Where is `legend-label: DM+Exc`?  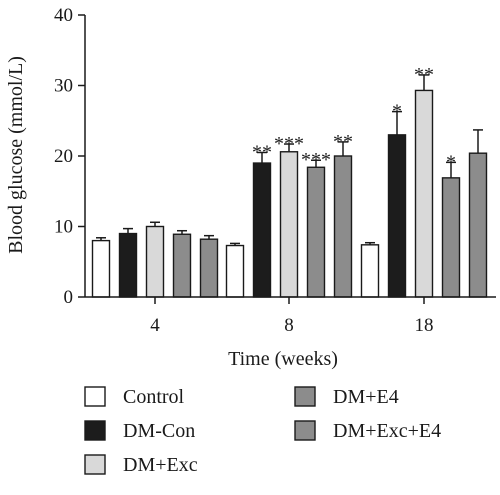
legend-label: DM+Exc is located at coordinates (160, 465).